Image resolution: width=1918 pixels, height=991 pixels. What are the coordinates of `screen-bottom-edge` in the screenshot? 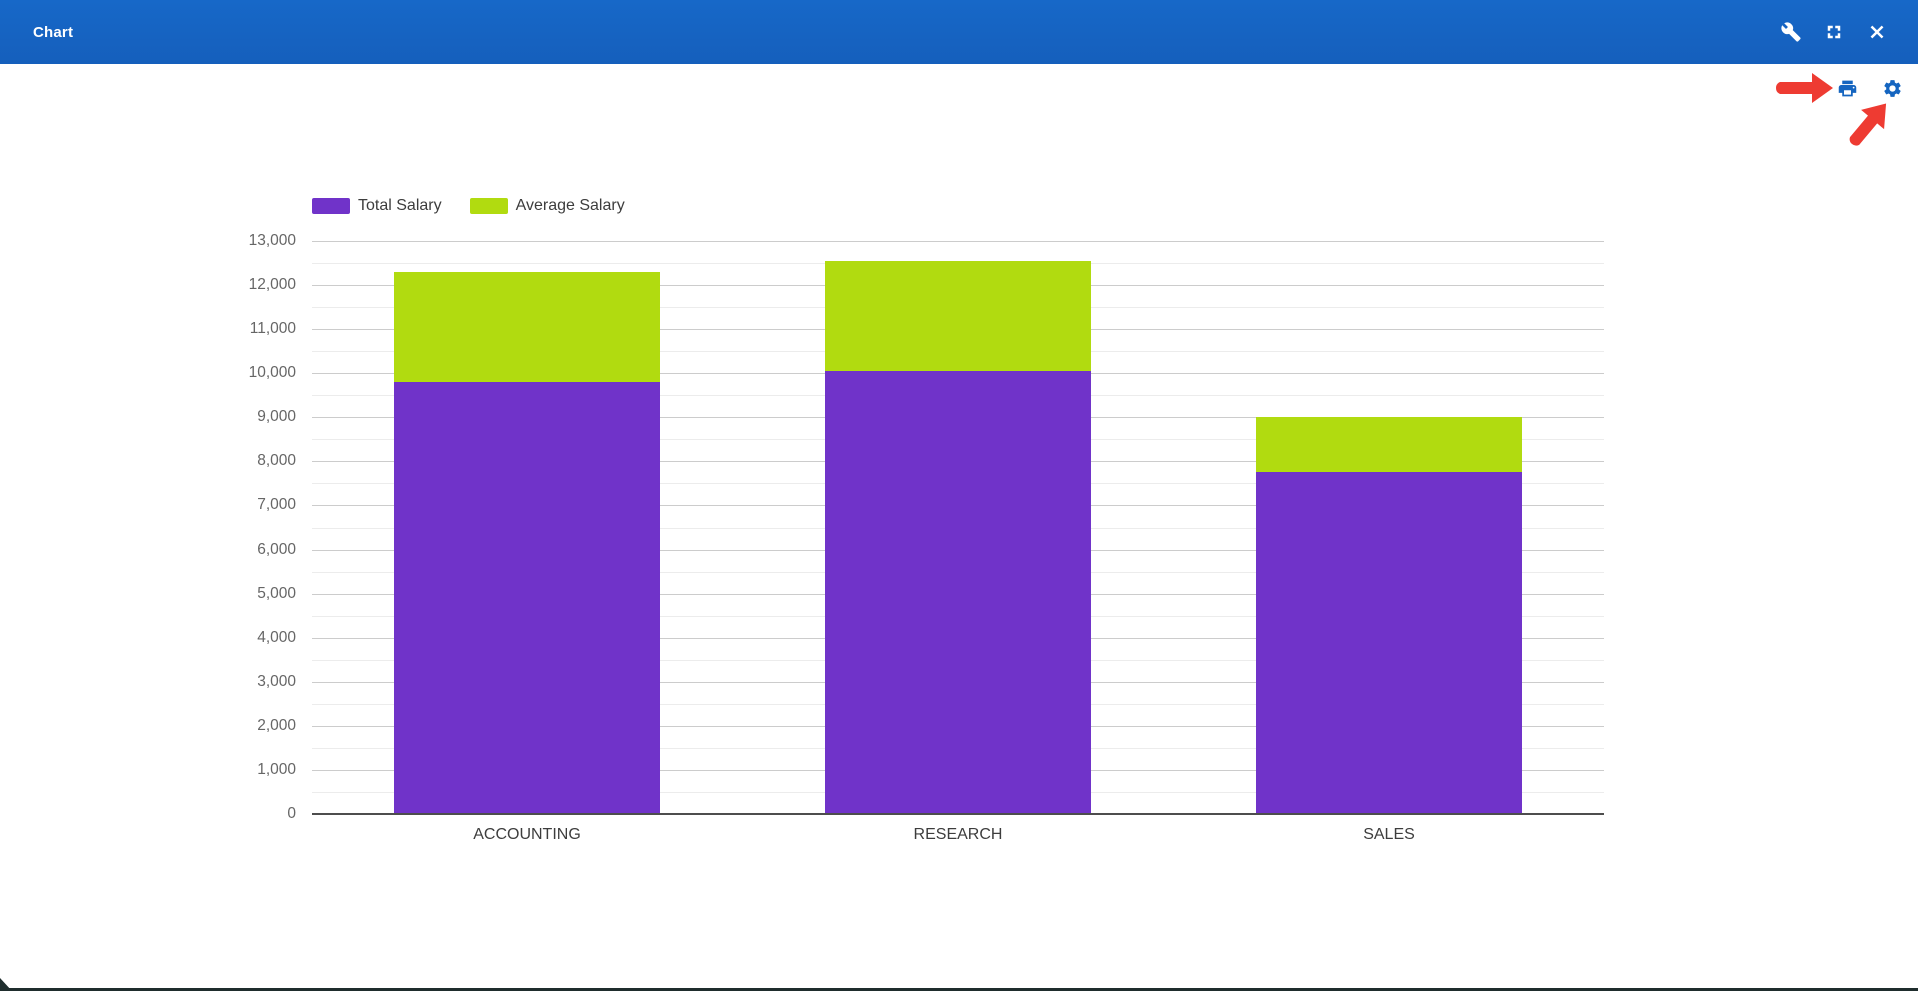 It's located at (959, 989).